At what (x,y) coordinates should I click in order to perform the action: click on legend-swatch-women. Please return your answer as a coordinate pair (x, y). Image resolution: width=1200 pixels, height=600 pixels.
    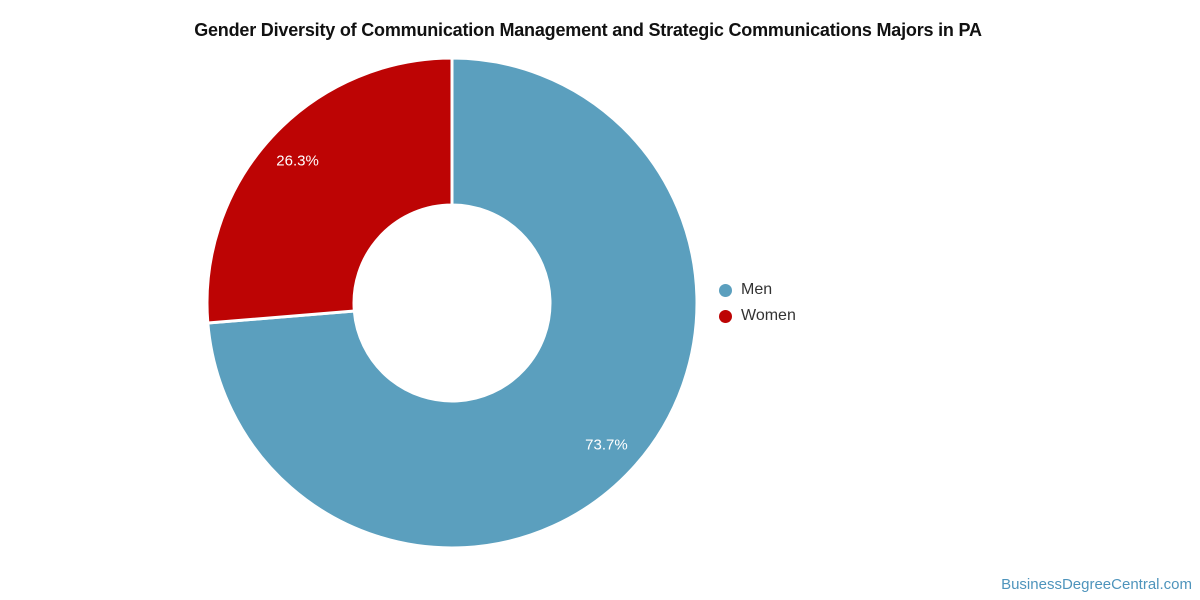
    Looking at the image, I should click on (725, 316).